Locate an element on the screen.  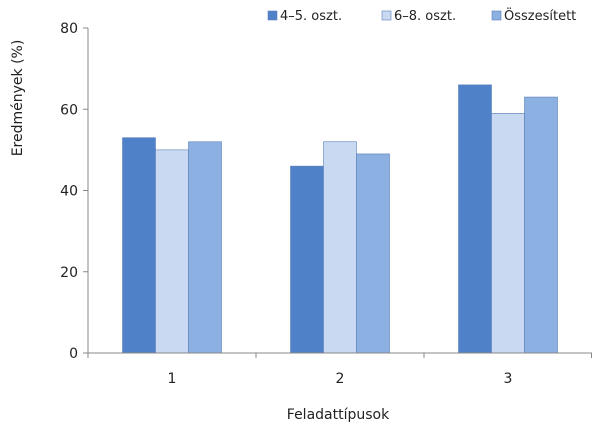
y-tick-label: 60 is located at coordinates (69, 110).